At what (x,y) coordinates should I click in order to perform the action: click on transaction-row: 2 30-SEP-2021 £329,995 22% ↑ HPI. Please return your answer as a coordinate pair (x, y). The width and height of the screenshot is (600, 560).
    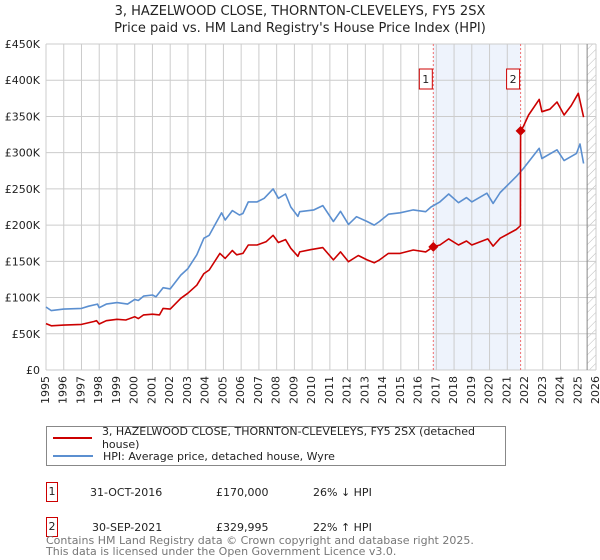
    Looking at the image, I should click on (296, 528).